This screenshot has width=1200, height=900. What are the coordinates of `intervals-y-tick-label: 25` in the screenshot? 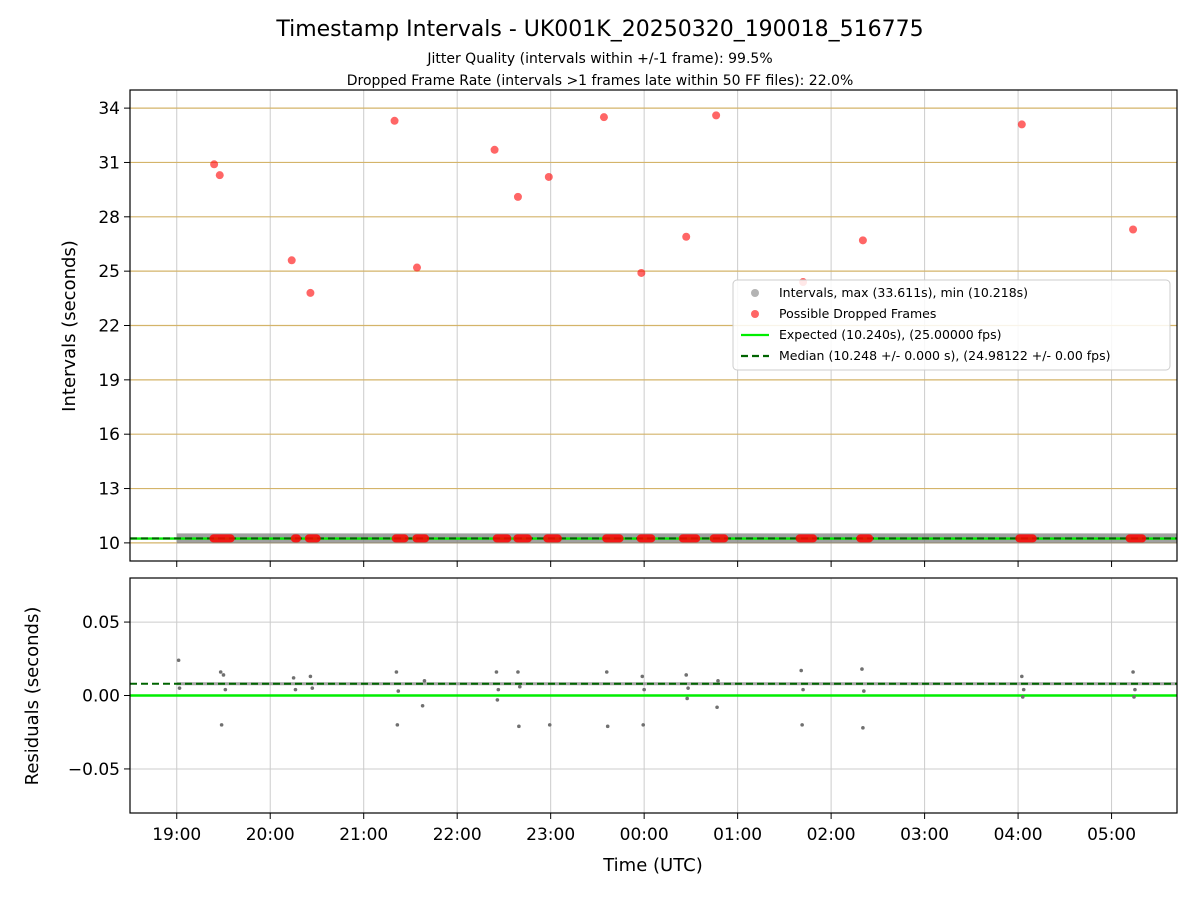 It's located at (109, 272).